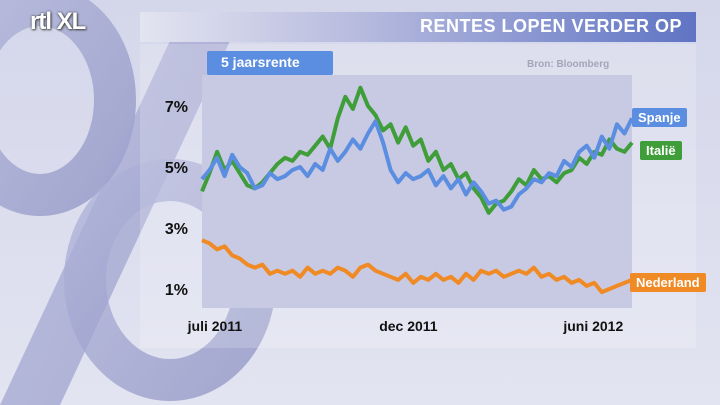  I want to click on x-axis-ticks: juli 2011 dec 2011 juni 2012, so click(405, 326).